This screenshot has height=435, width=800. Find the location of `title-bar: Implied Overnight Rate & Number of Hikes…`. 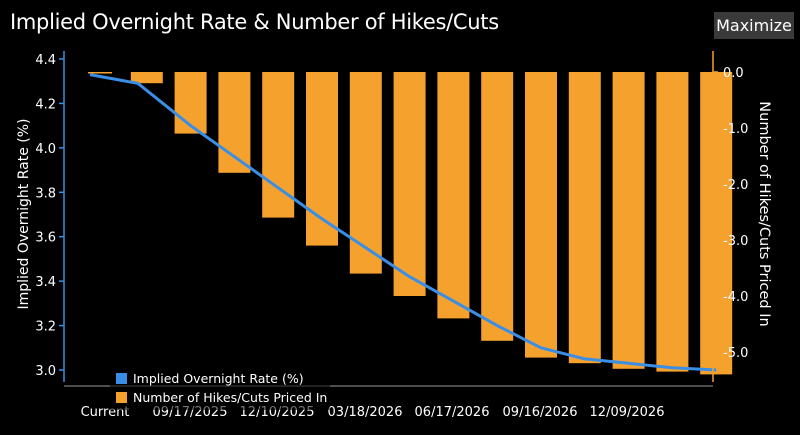

title-bar: Implied Overnight Rate & Number of Hikes… is located at coordinates (400, 23).